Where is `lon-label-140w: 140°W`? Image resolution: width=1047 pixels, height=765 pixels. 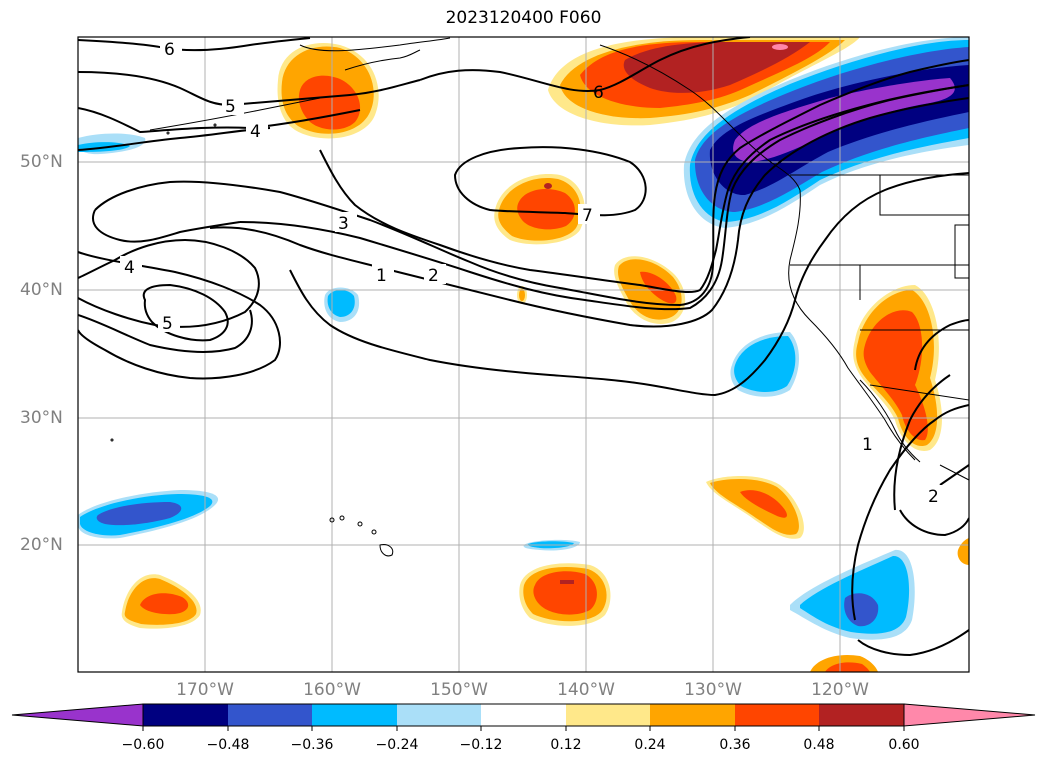 lon-label-140w: 140°W is located at coordinates (586, 690).